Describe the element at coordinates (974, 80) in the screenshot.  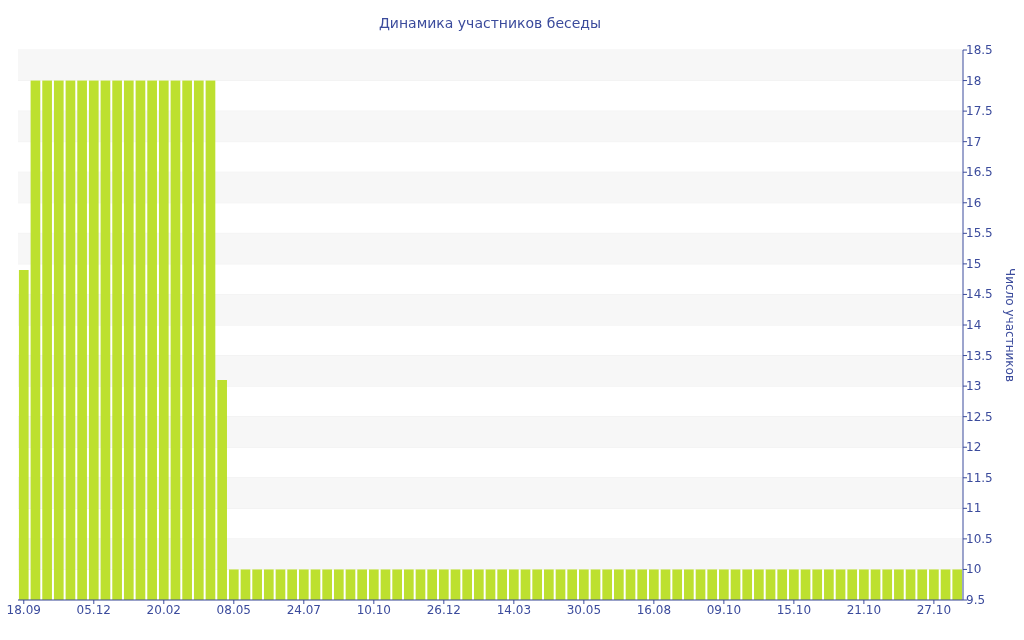
I see `y-tick-label: 18` at that location.